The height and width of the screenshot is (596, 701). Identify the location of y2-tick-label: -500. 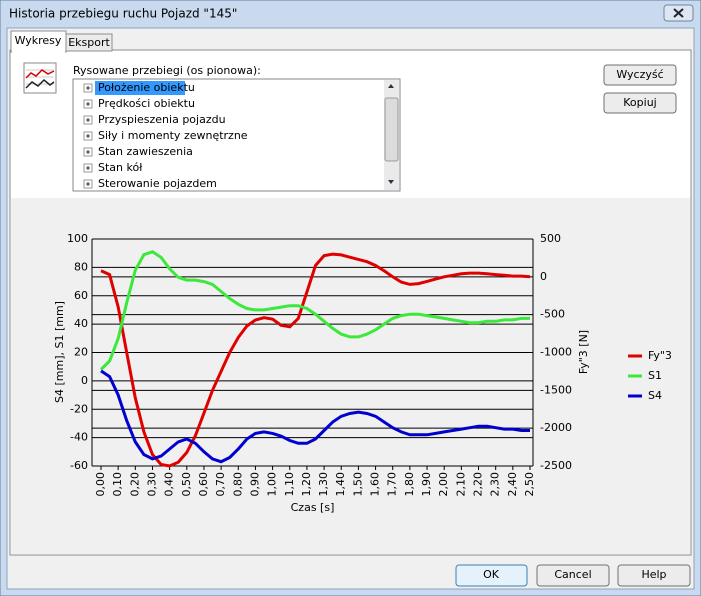
(552, 314).